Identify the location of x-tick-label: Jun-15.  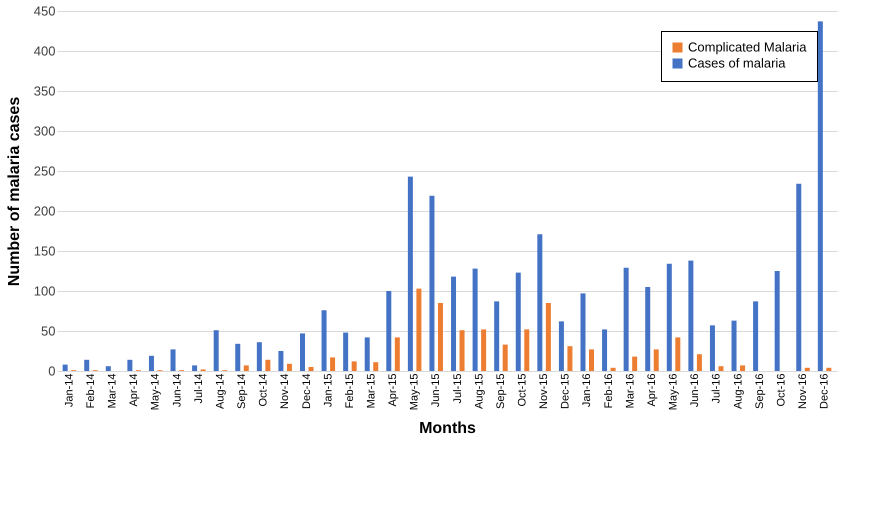
(436, 391).